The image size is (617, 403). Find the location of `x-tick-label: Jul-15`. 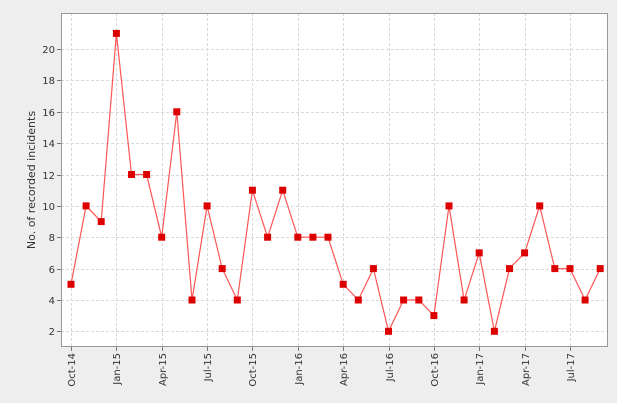

x-tick-label: Jul-15 is located at coordinates (208, 367).